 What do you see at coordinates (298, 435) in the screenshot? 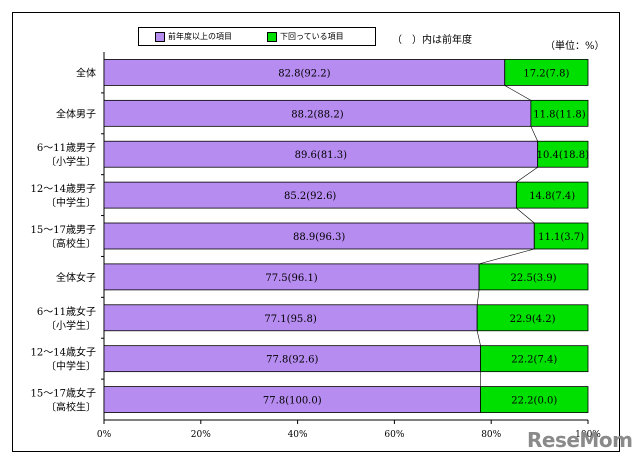
I see `x-tick-label-2: 40%` at bounding box center [298, 435].